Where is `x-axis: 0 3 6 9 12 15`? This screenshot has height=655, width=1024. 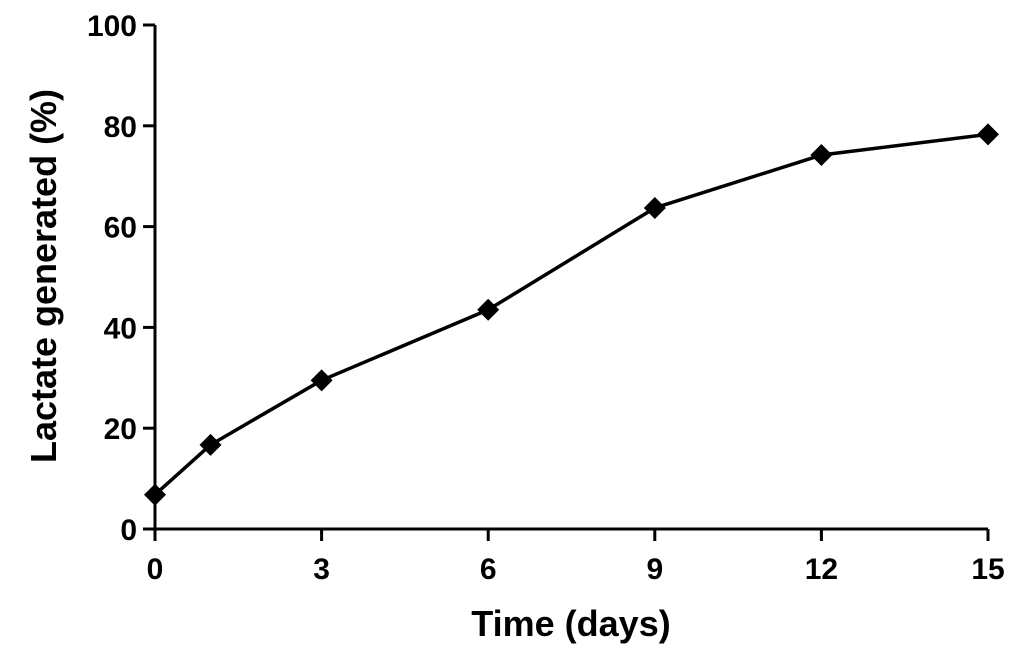 x-axis: 0 3 6 9 12 15 is located at coordinates (576, 556).